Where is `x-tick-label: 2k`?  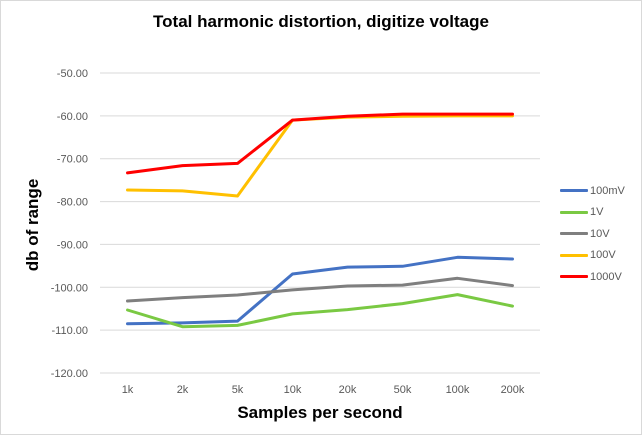 x-tick-label: 2k is located at coordinates (183, 390).